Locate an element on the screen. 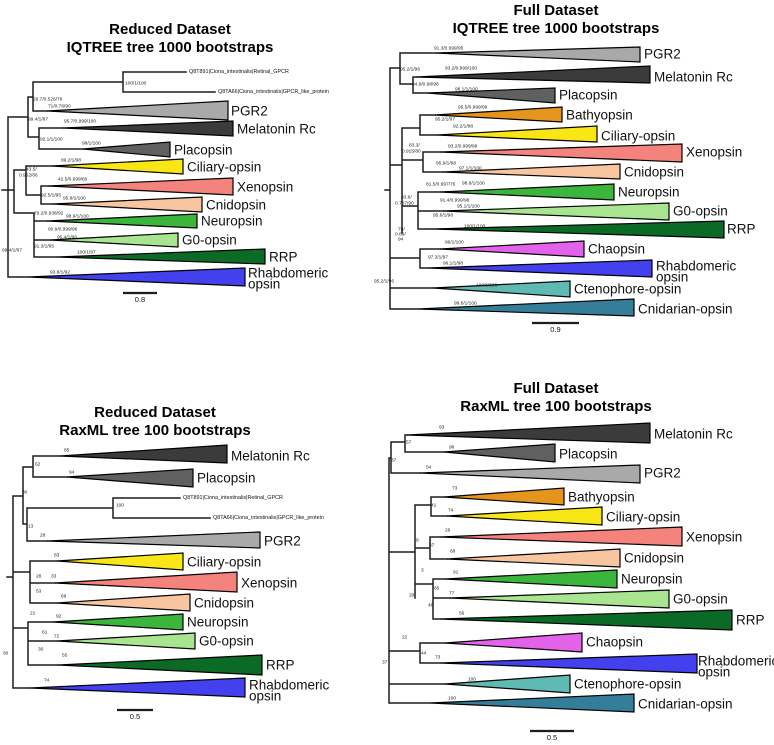  support-value: 92.2/1/98 is located at coordinates (463, 127).